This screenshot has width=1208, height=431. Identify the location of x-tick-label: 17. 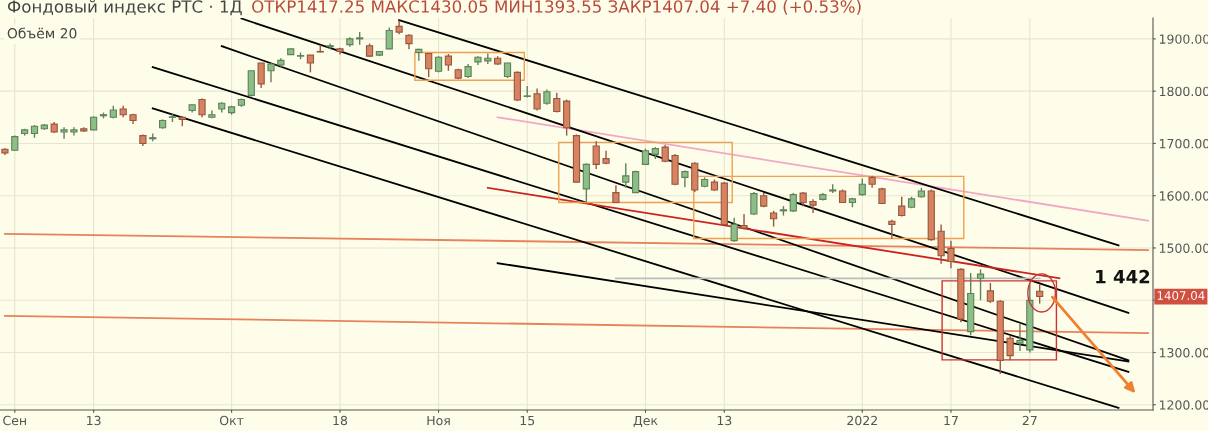
(951, 420).